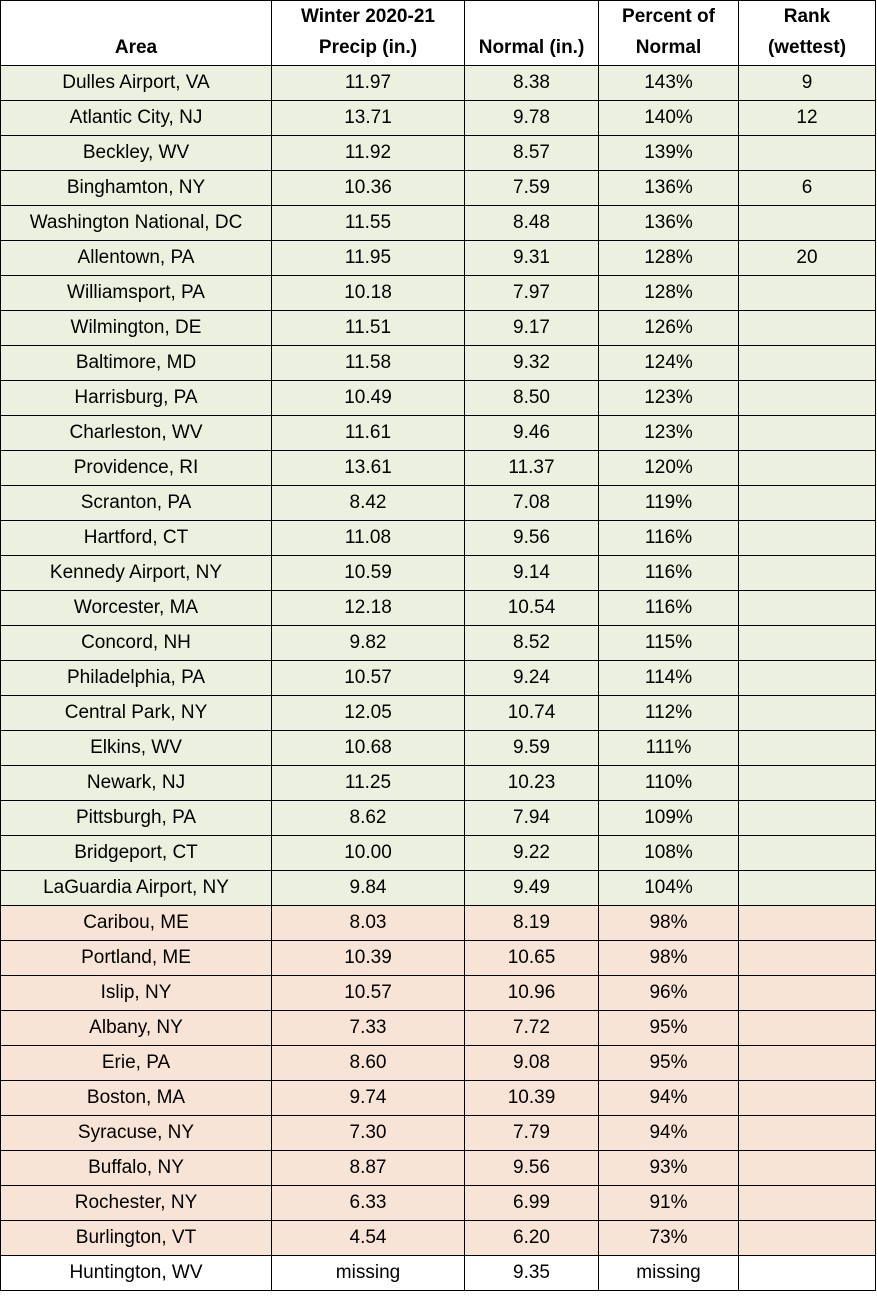 Image resolution: width=877 pixels, height=1300 pixels. What do you see at coordinates (531, 398) in the screenshot?
I see `normal-cell: 8.50` at bounding box center [531, 398].